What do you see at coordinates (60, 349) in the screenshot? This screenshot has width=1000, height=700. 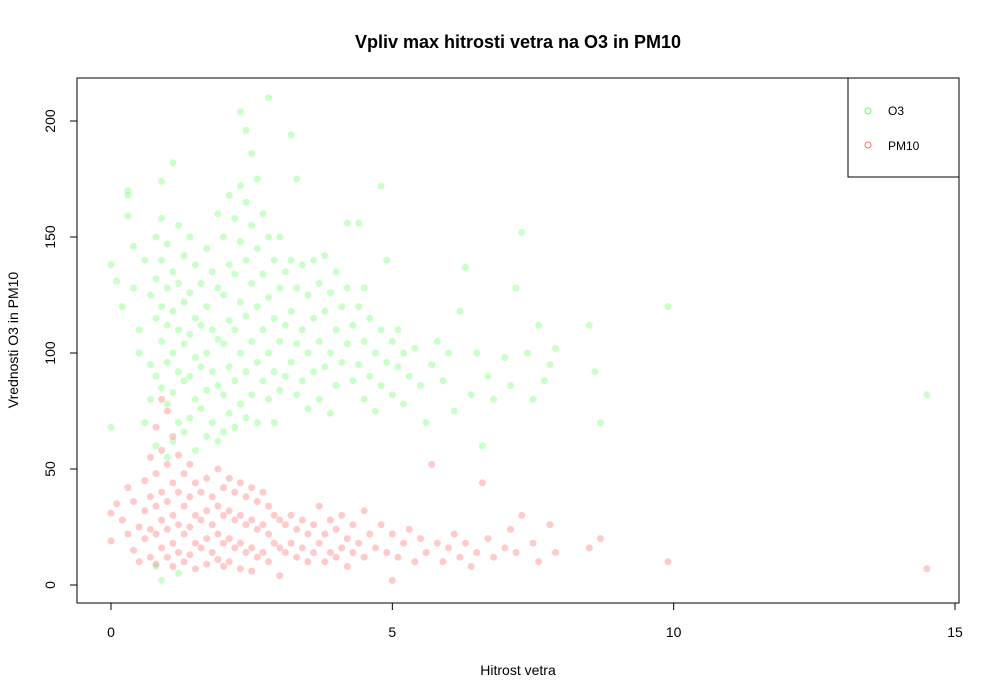 I see `y-axis: 0 50 100 150 200` at bounding box center [60, 349].